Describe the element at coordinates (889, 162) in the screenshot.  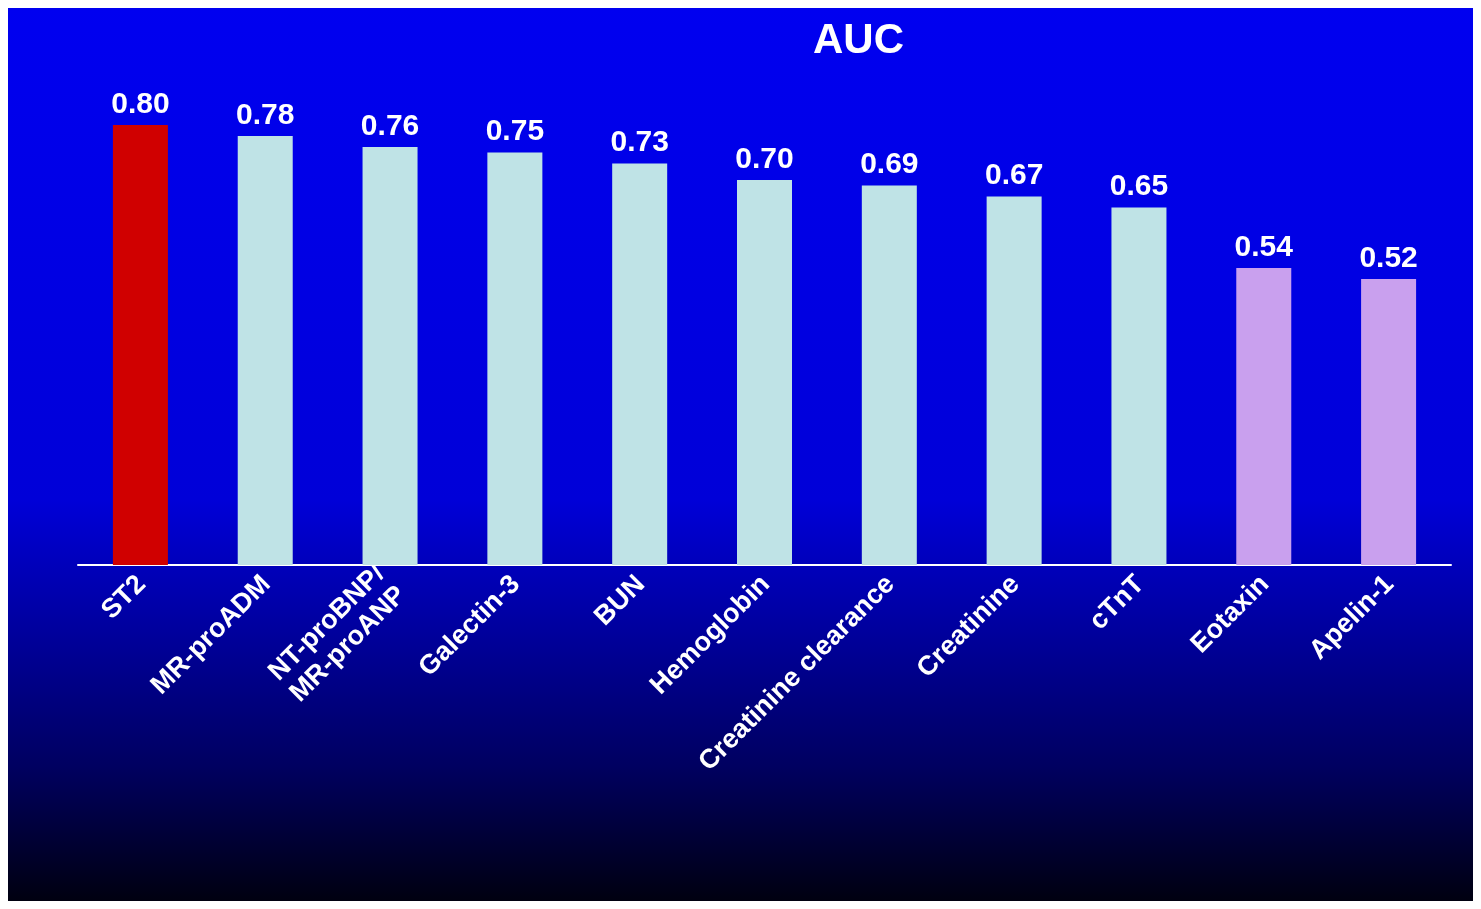
I see `data-label: 0.69` at that location.